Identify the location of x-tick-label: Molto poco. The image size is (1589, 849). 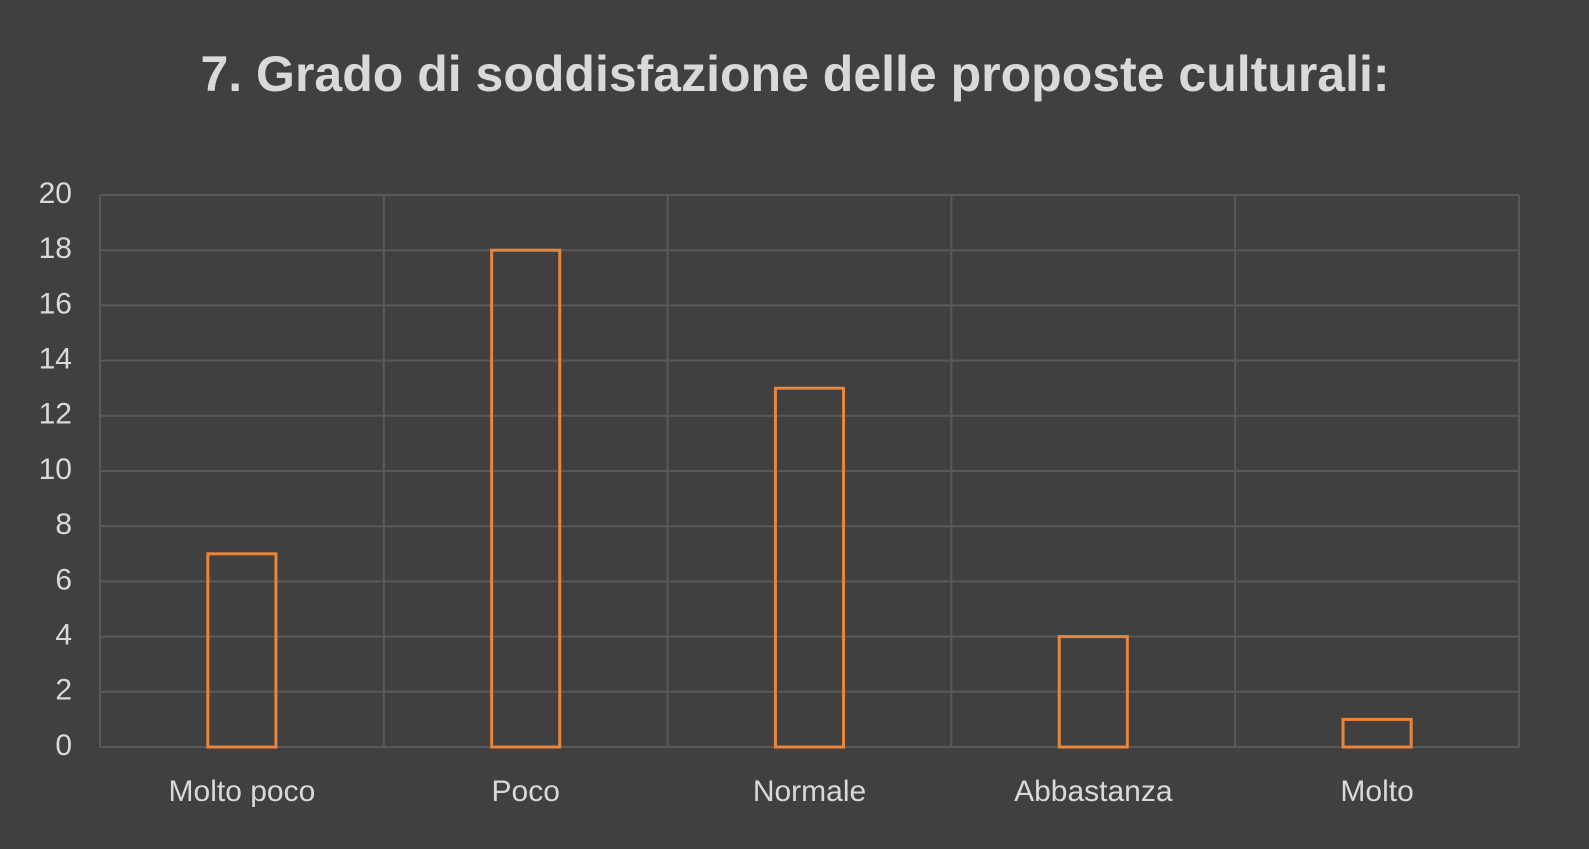
(242, 791).